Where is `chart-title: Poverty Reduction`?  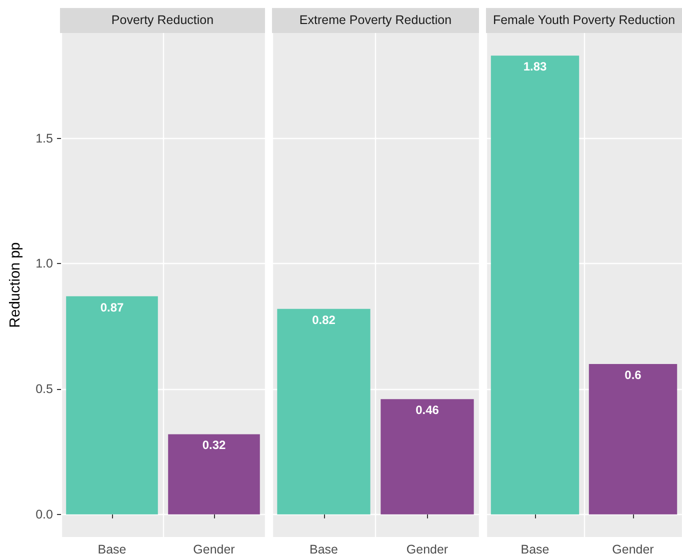 chart-title: Poverty Reduction is located at coordinates (162, 20).